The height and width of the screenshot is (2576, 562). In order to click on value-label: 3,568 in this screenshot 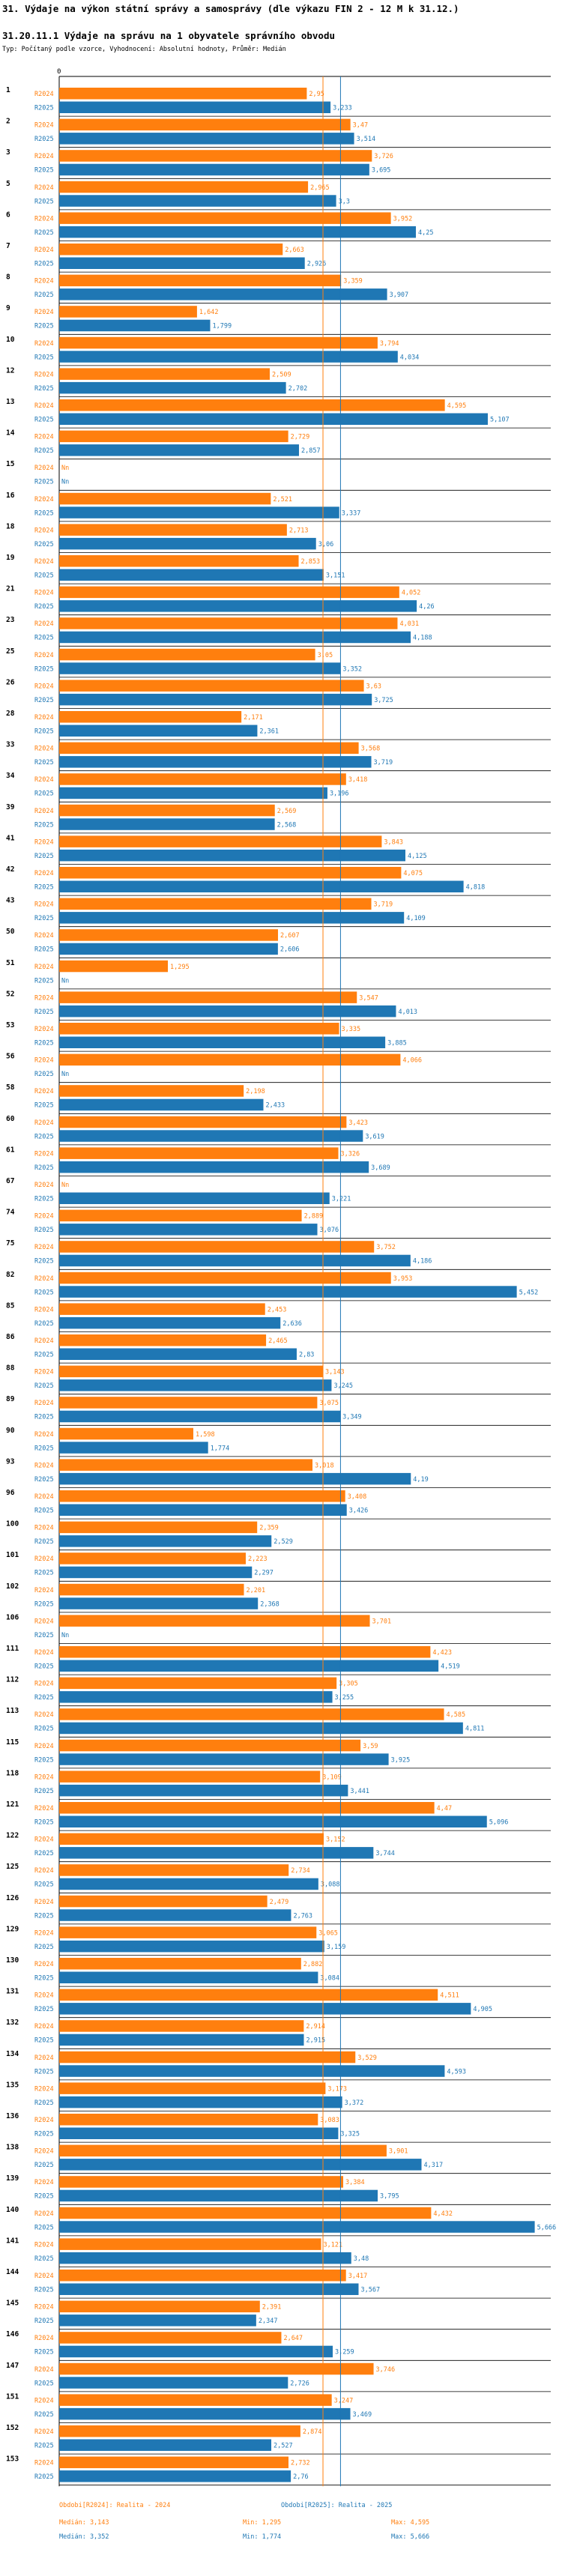, I will do `click(371, 749)`.